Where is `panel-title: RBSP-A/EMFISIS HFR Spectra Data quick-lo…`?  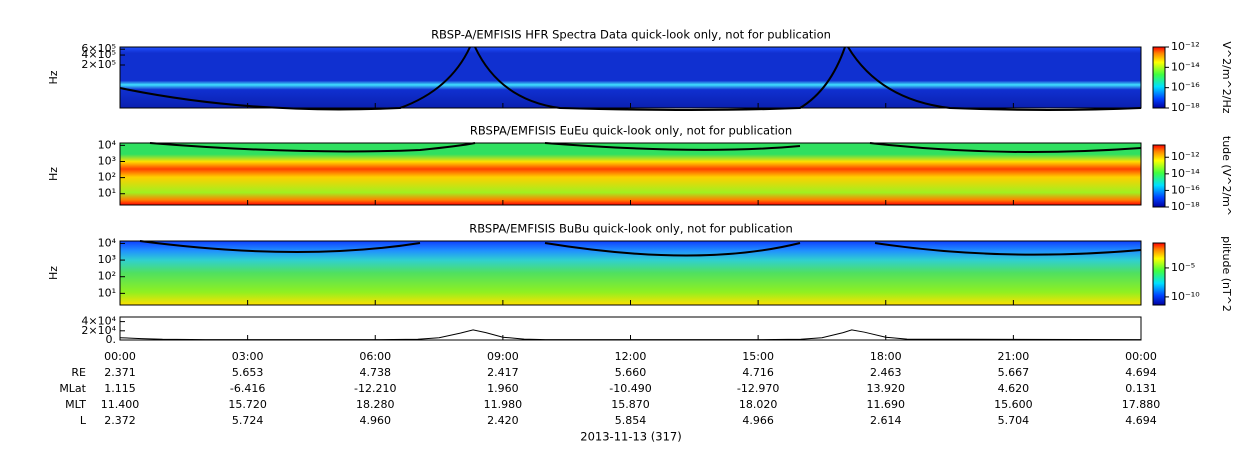 panel-title: RBSP-A/EMFISIS HFR Spectra Data quick-lo… is located at coordinates (631, 35).